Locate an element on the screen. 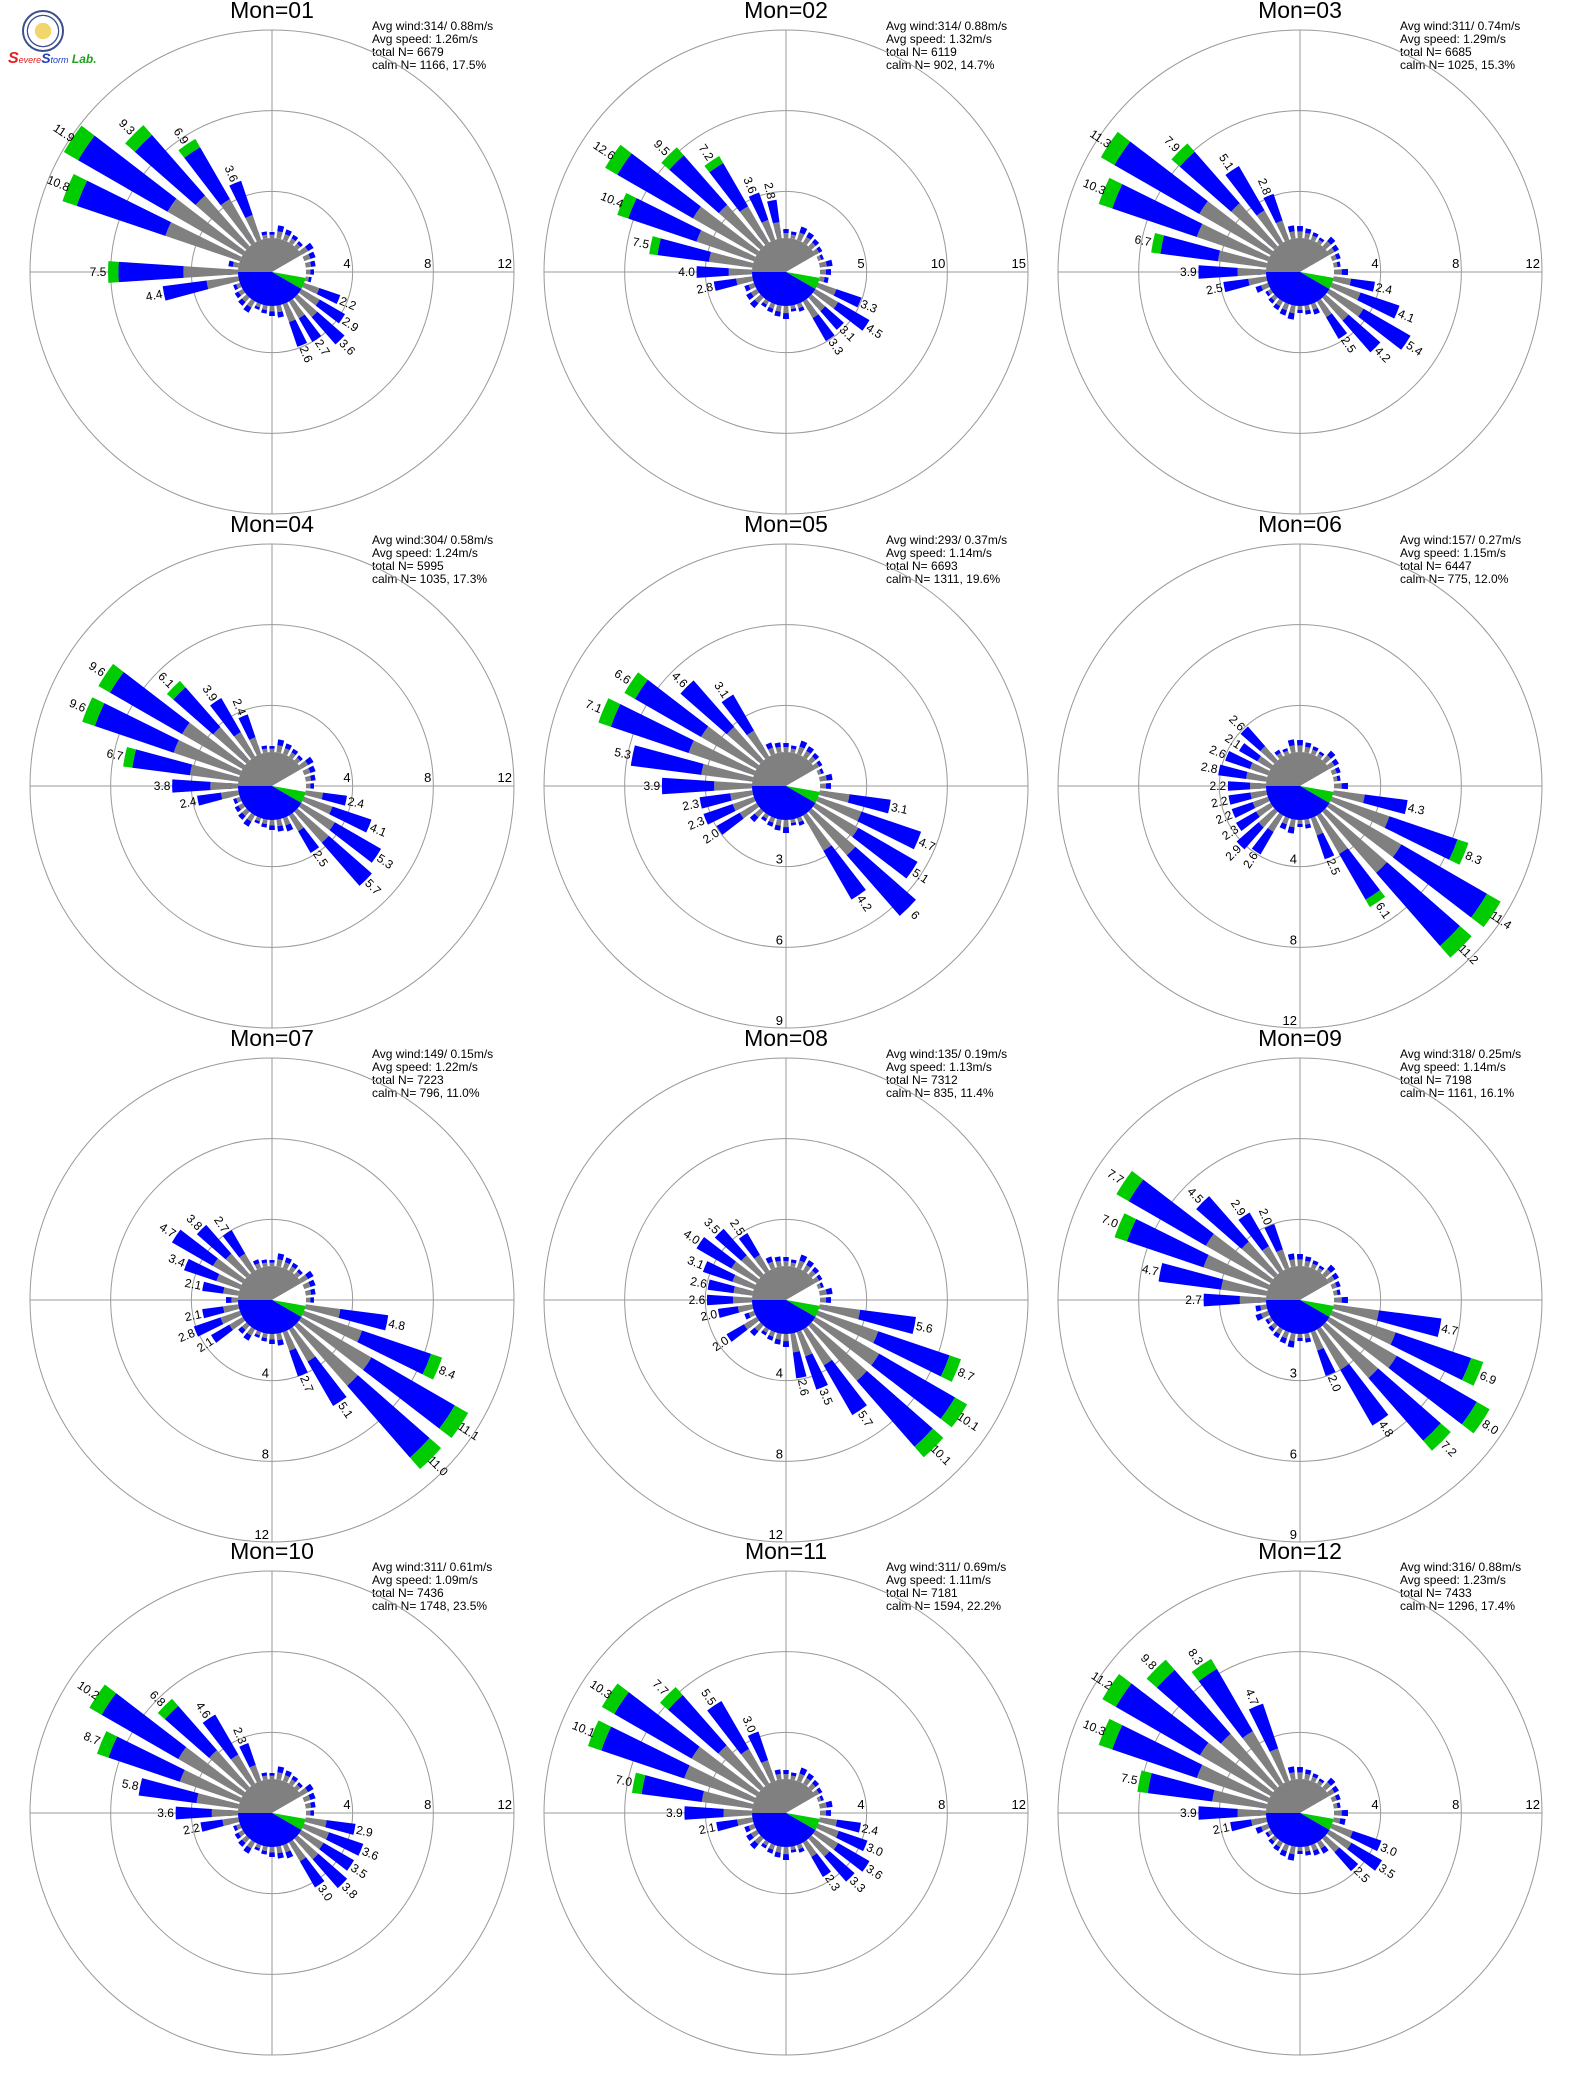  calm-pie-gray is located at coordinates (1298, 1796).